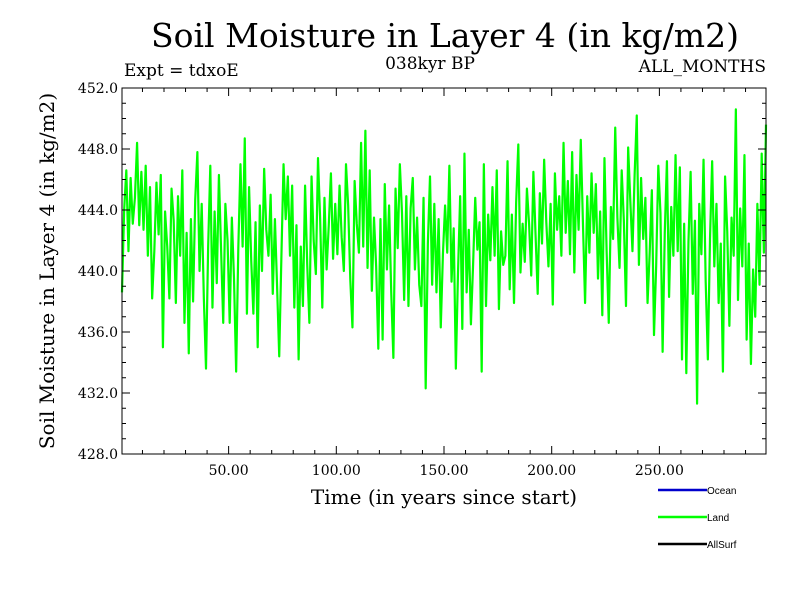 The height and width of the screenshot is (600, 800). I want to click on x-axis-label: Time (in years since start), so click(444, 497).